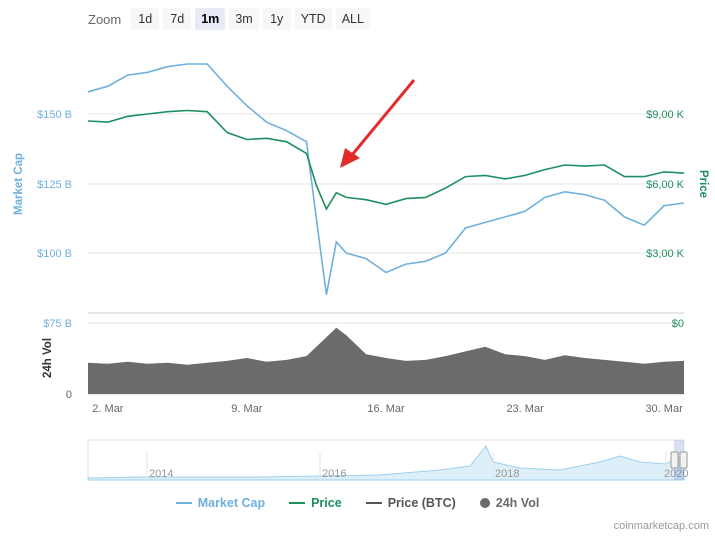 This screenshot has width=715, height=538. What do you see at coordinates (507, 474) in the screenshot?
I see `nav-tick-2018: 2018` at bounding box center [507, 474].